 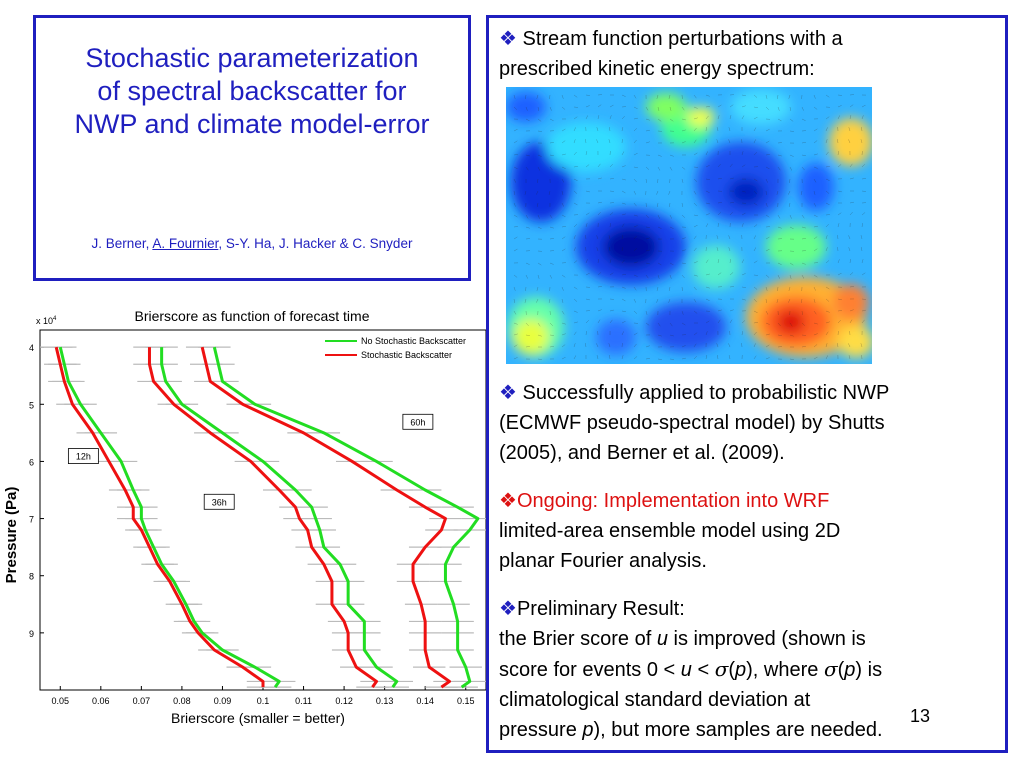 I want to click on y-tick-label: 8, so click(x=31, y=577).